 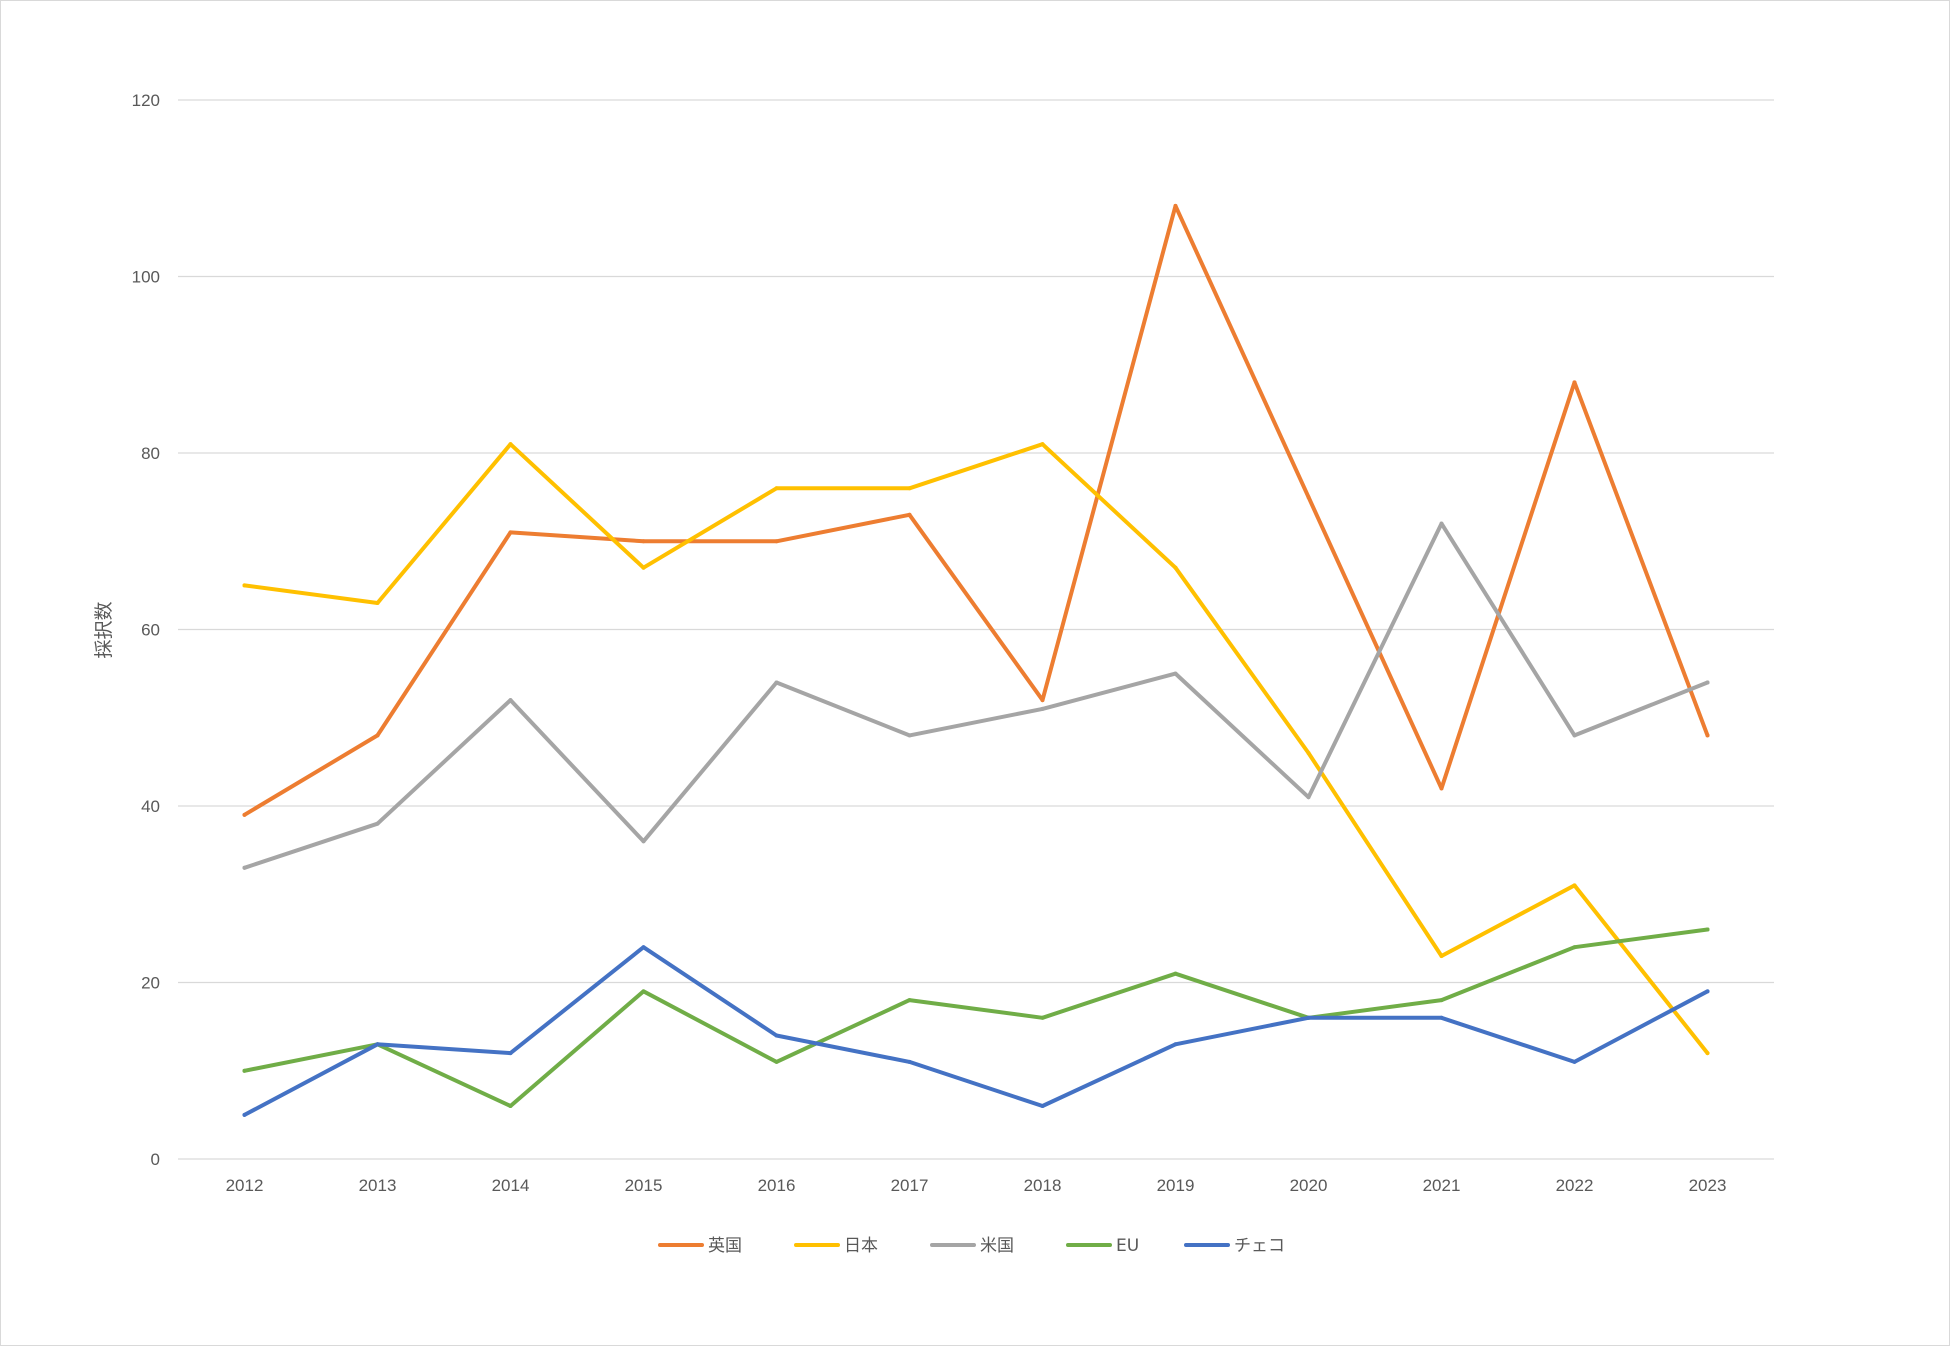 What do you see at coordinates (1708, 1185) in the screenshot?
I see `x-tick-label: 2023` at bounding box center [1708, 1185].